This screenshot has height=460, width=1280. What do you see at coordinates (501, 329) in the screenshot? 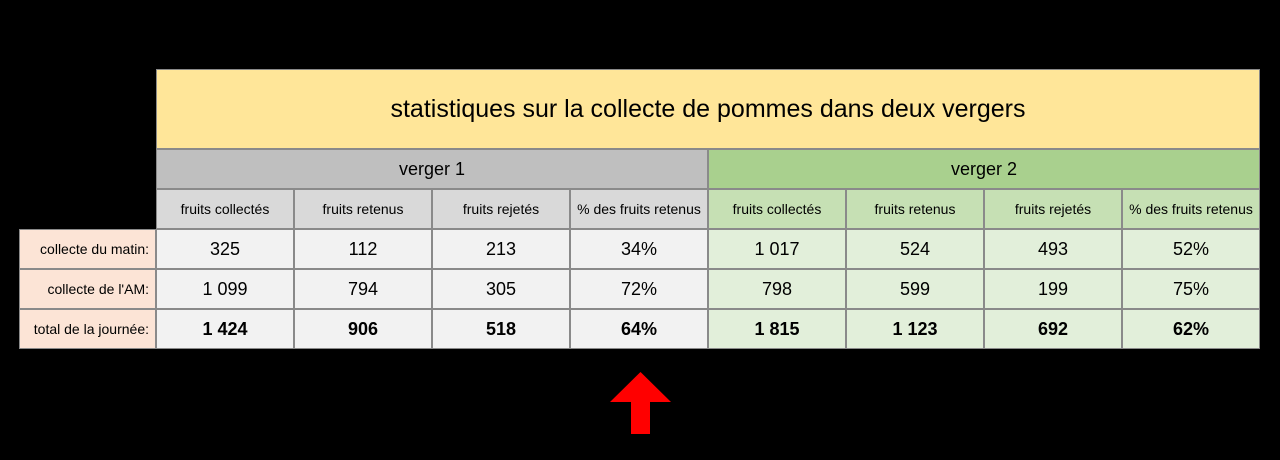
I see `table-cell: 518` at bounding box center [501, 329].